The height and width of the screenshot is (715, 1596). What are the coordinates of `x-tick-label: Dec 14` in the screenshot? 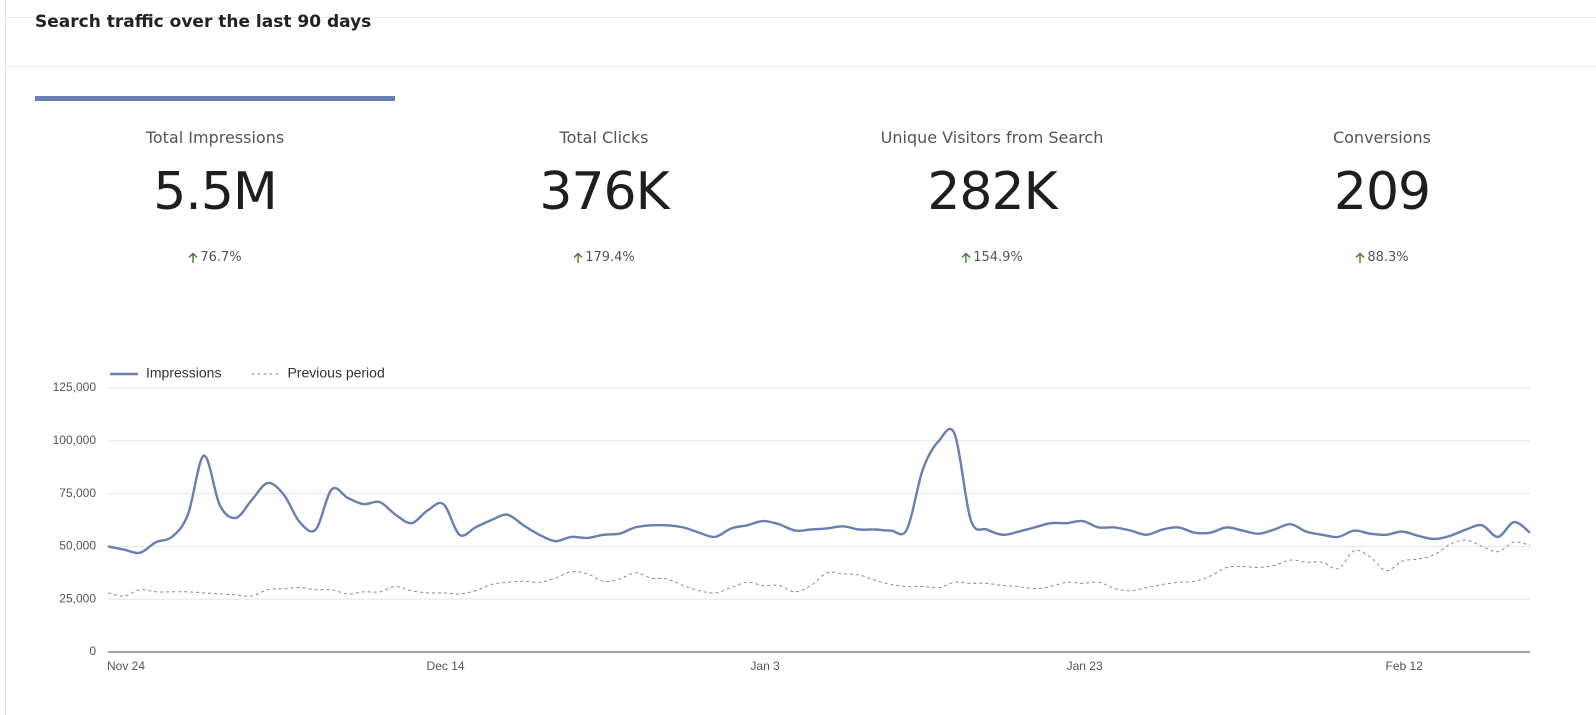 It's located at (446, 666).